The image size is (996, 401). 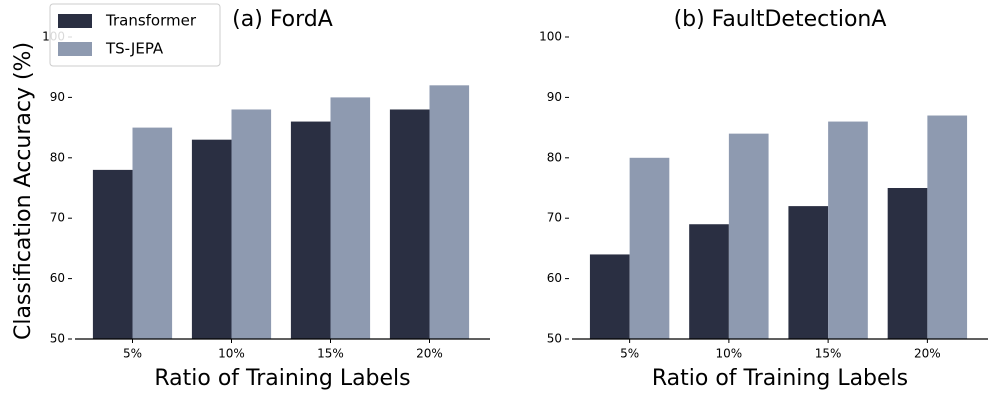 What do you see at coordinates (550, 37) in the screenshot?
I see `y-tick-label: 100` at bounding box center [550, 37].